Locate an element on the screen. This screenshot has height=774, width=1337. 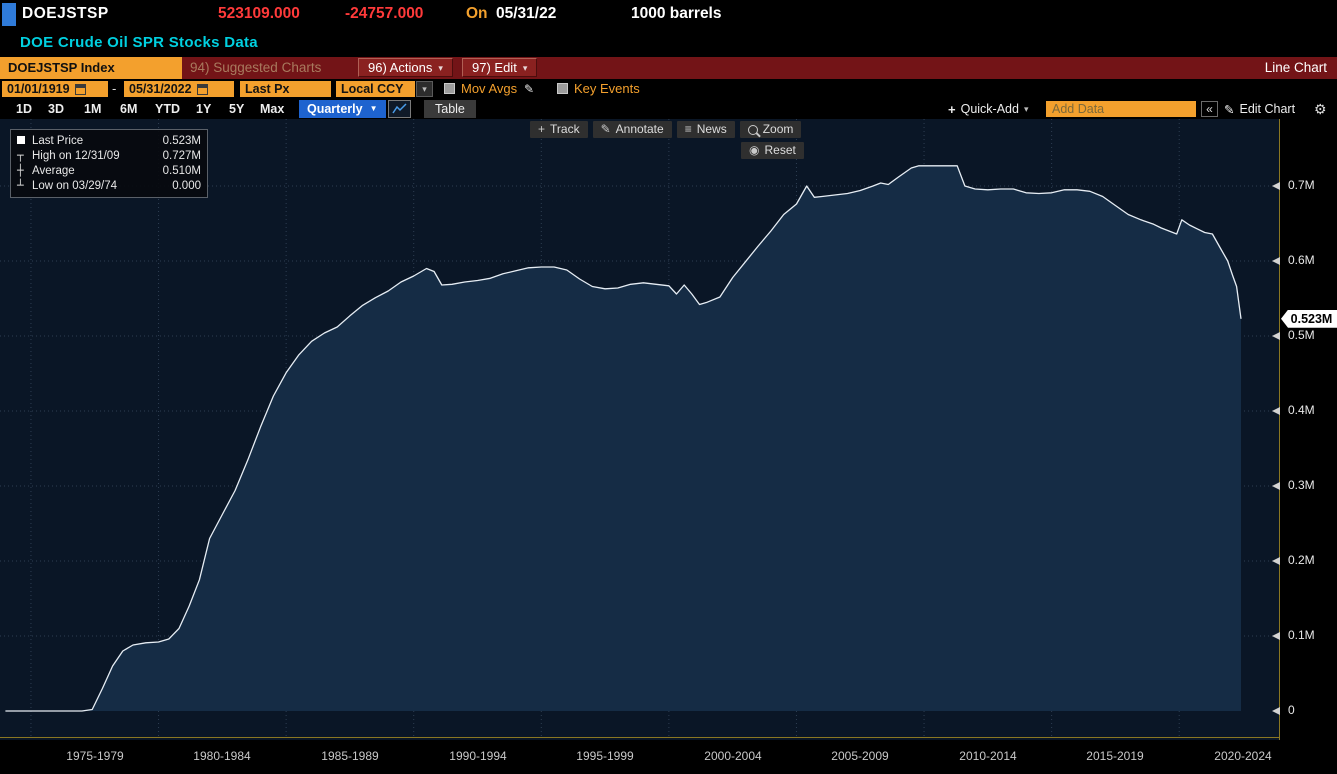
legend-row-last-price: Last Price 0.523M is located at coordinates (109, 140).